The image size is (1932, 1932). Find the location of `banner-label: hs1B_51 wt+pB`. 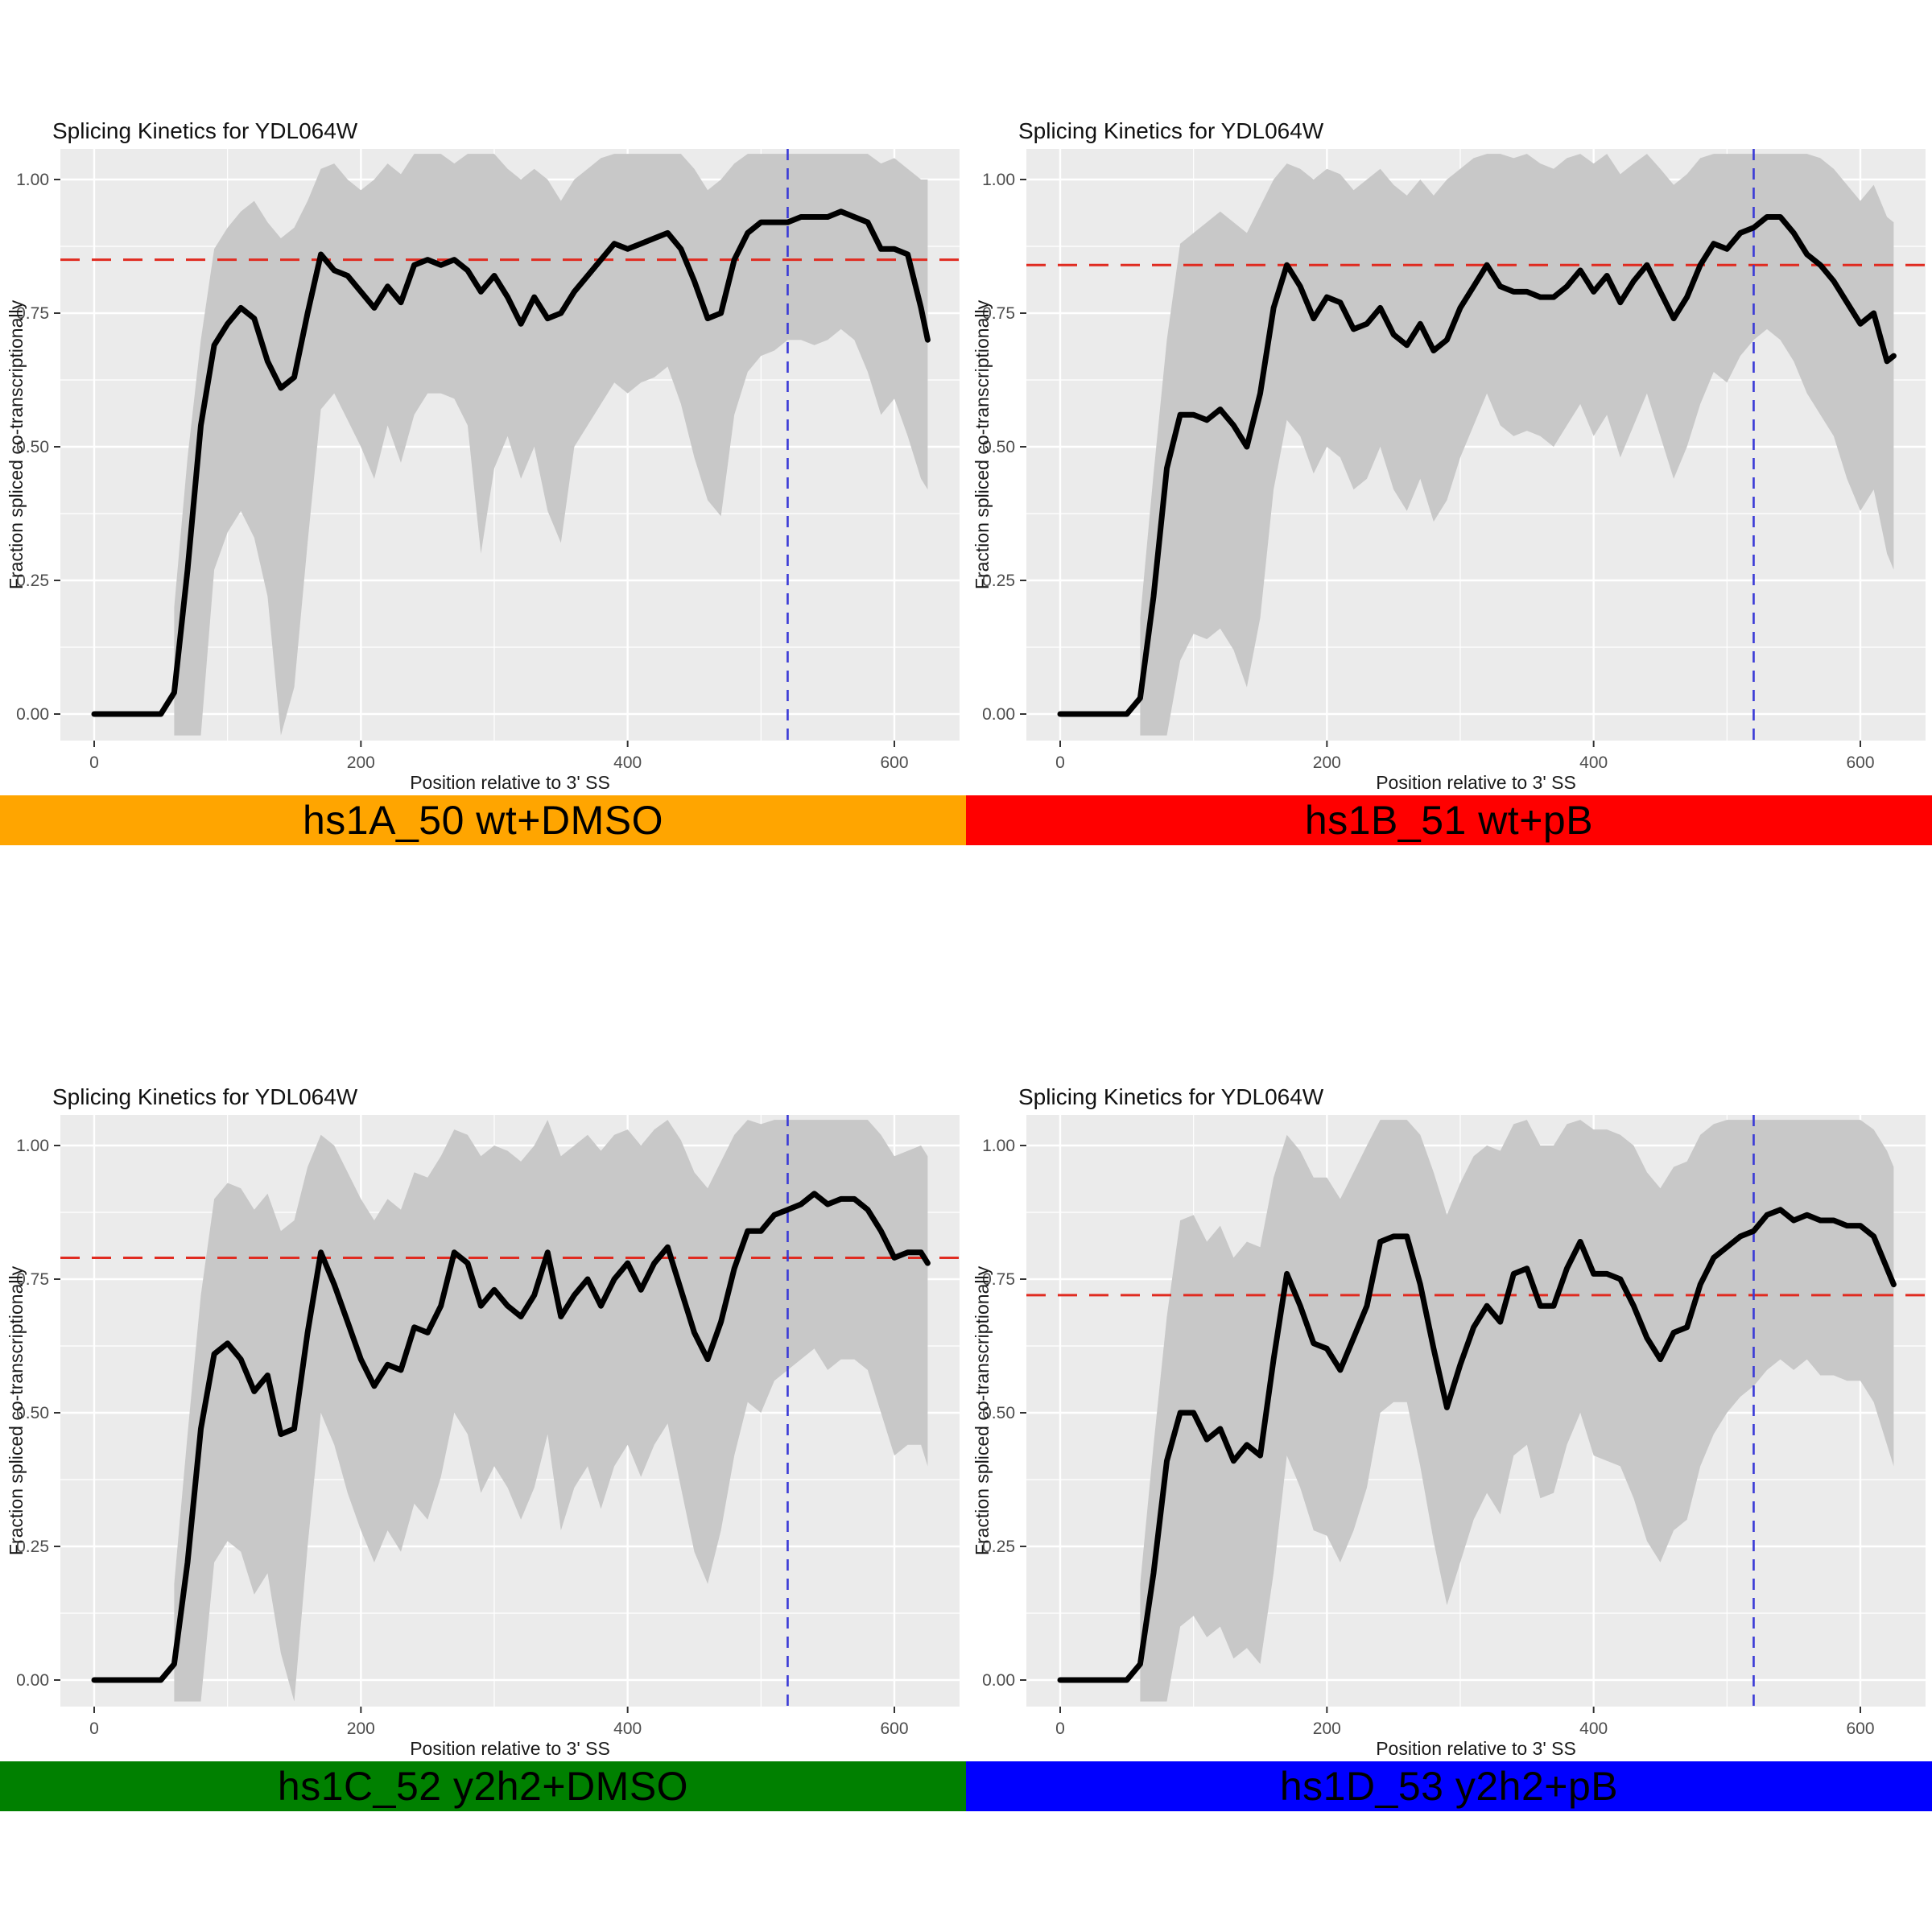

banner-label: hs1B_51 wt+pB is located at coordinates (1449, 820).